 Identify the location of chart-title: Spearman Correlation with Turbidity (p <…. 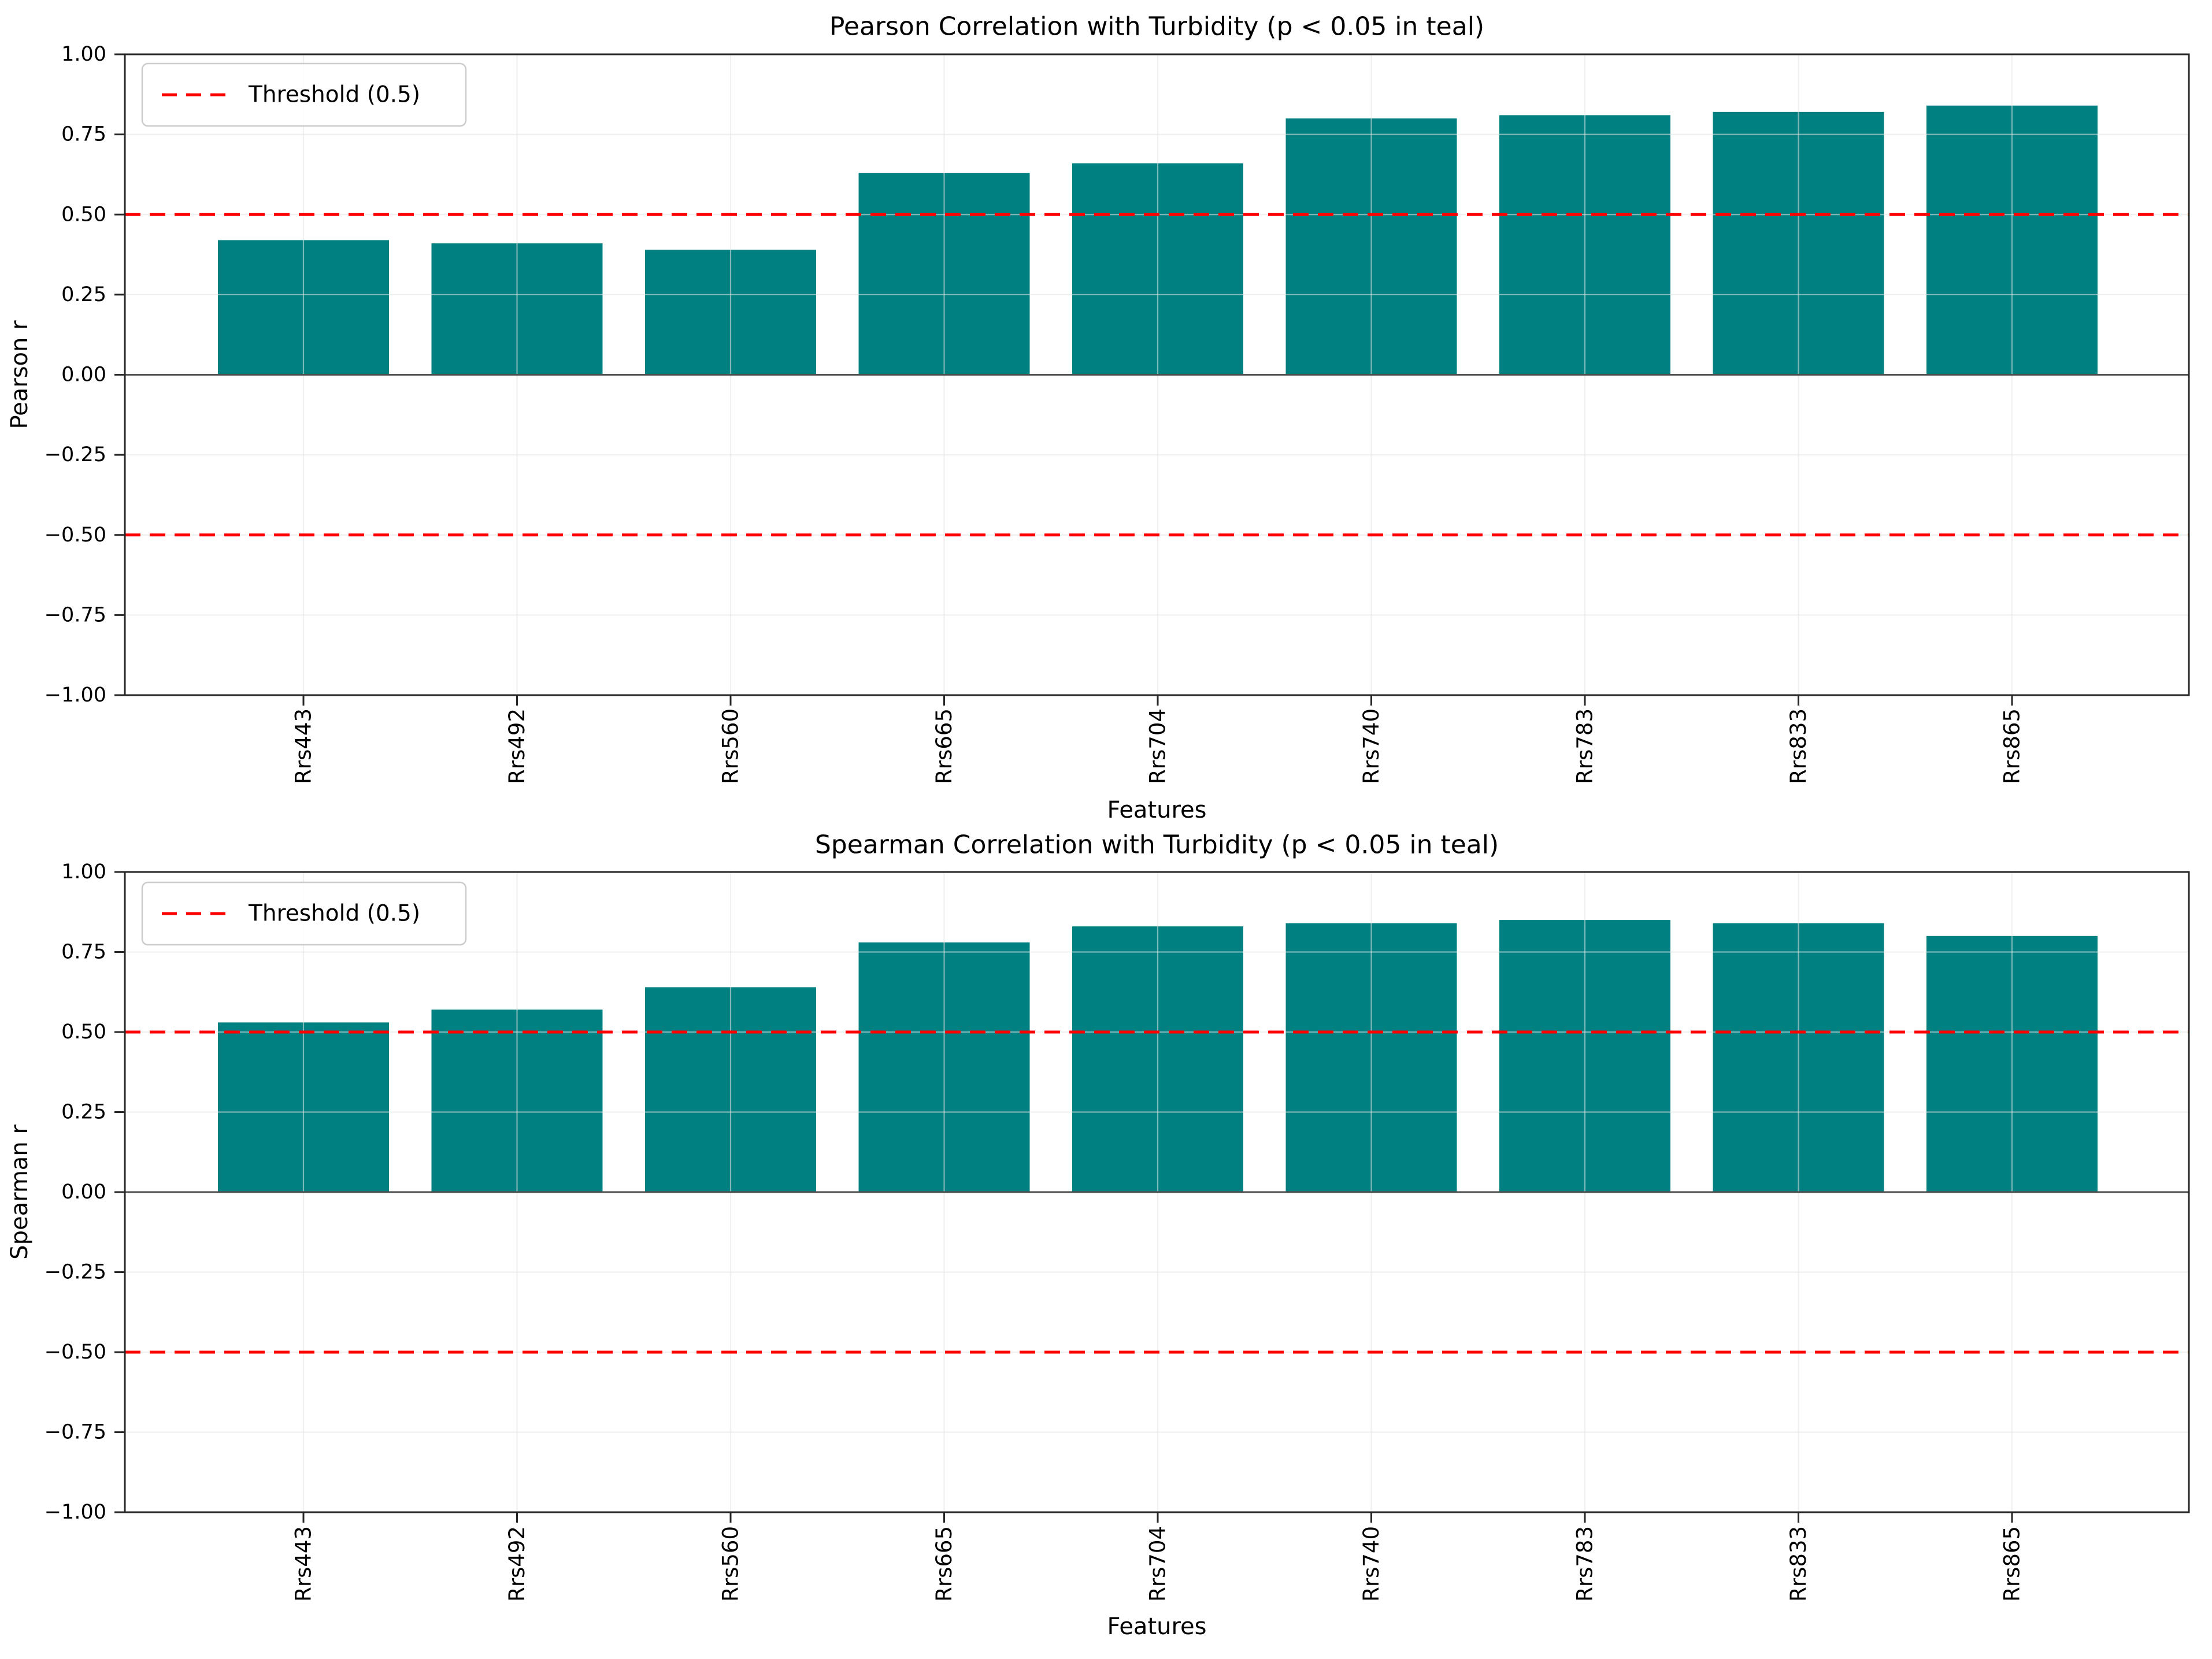
(1157, 845).